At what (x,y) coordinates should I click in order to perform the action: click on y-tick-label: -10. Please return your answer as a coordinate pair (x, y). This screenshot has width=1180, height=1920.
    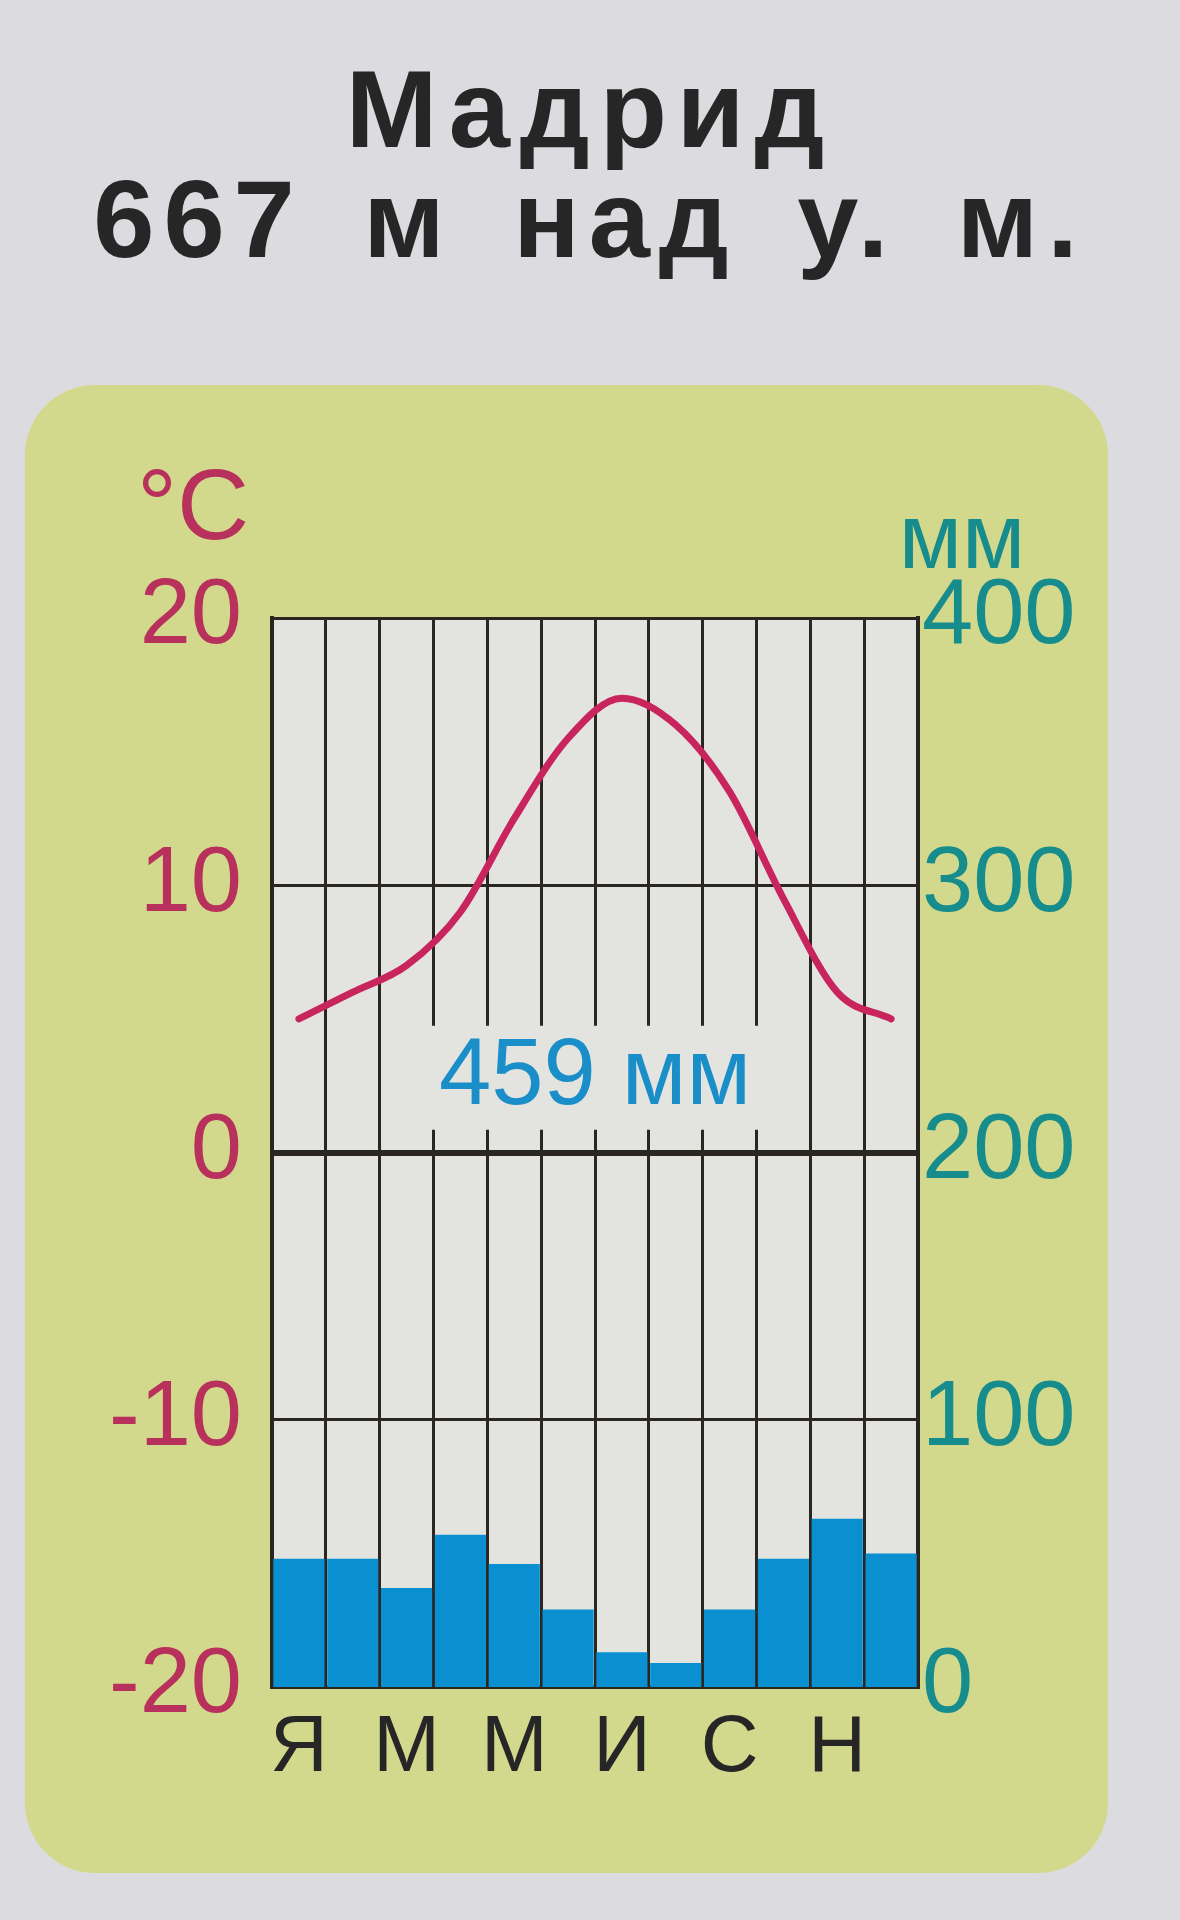
    Looking at the image, I should click on (175, 1413).